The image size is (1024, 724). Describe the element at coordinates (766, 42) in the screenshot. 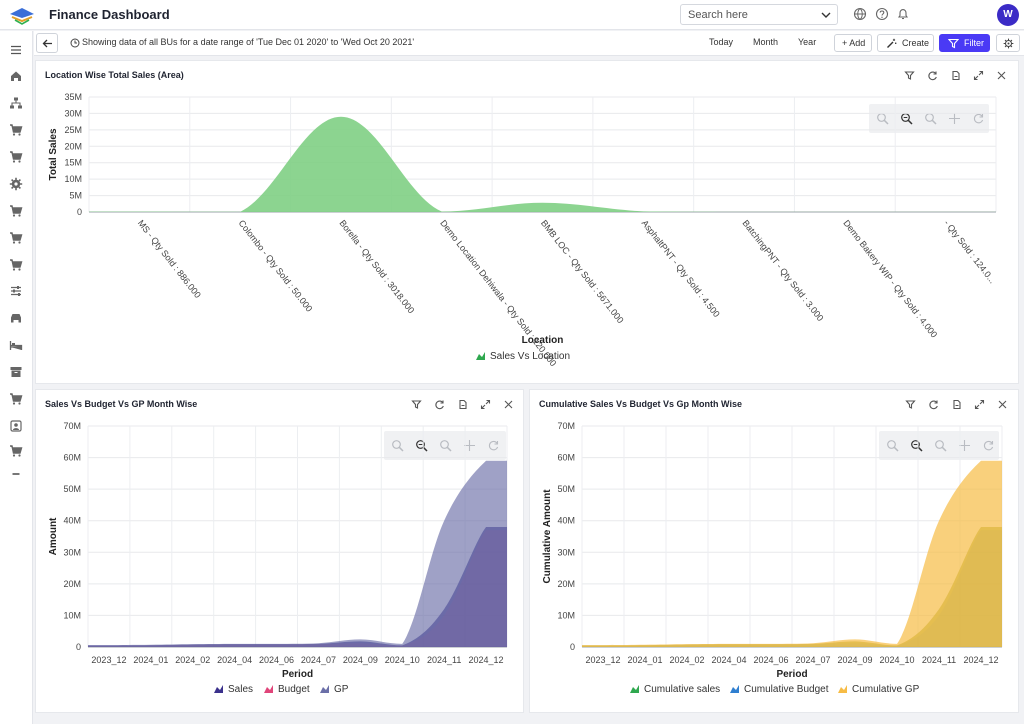

I see `month-button: Month` at that location.